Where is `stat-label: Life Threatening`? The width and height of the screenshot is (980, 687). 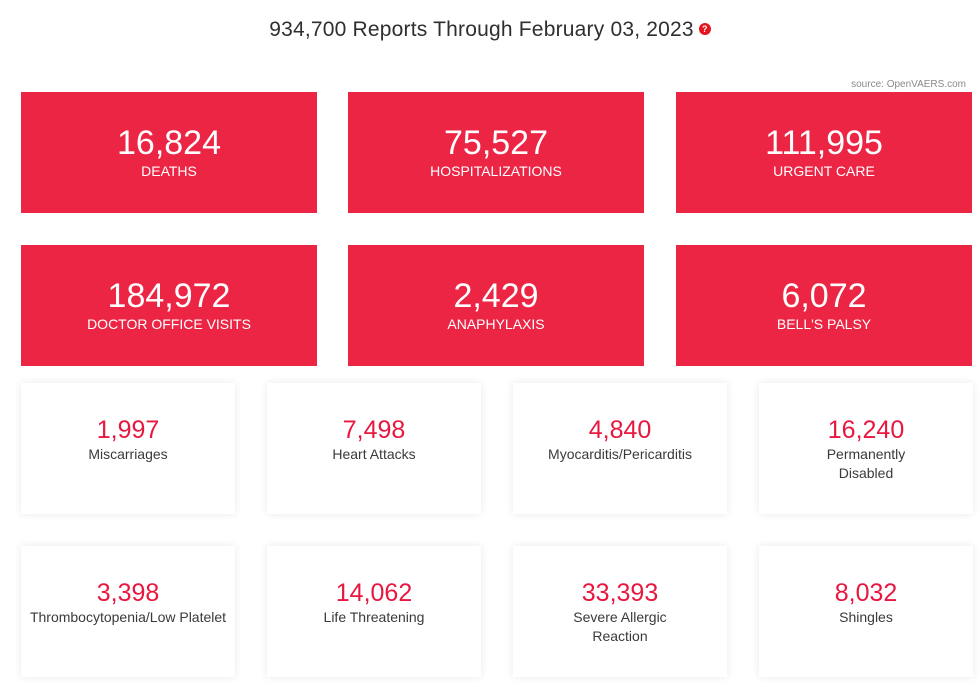
stat-label: Life Threatening is located at coordinates (374, 617).